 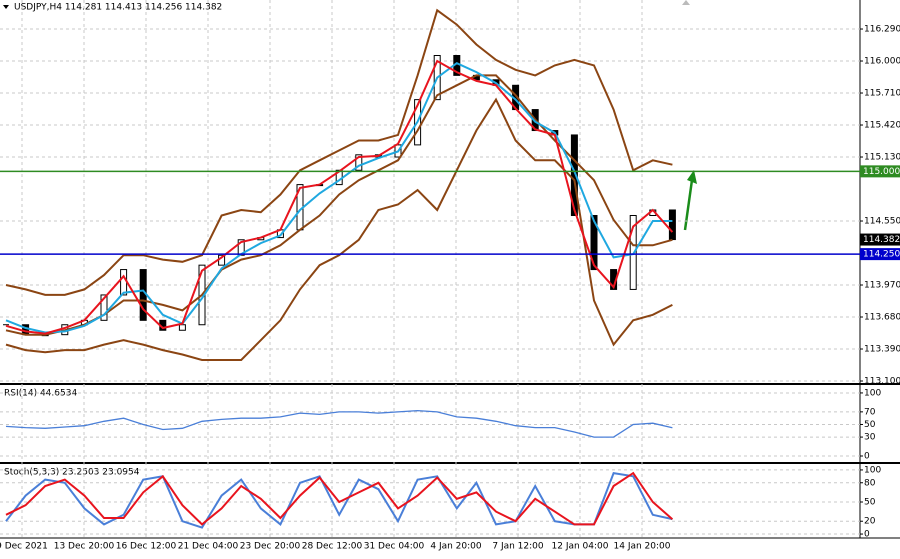 What do you see at coordinates (882, 382) in the screenshot?
I see `y-tick-label: 113.100` at bounding box center [882, 382].